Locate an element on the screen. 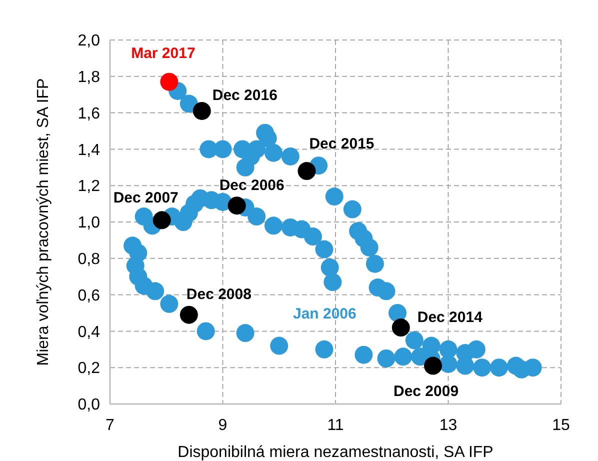 The height and width of the screenshot is (461, 598). y-tick-label: 1,0 is located at coordinates (89, 223).